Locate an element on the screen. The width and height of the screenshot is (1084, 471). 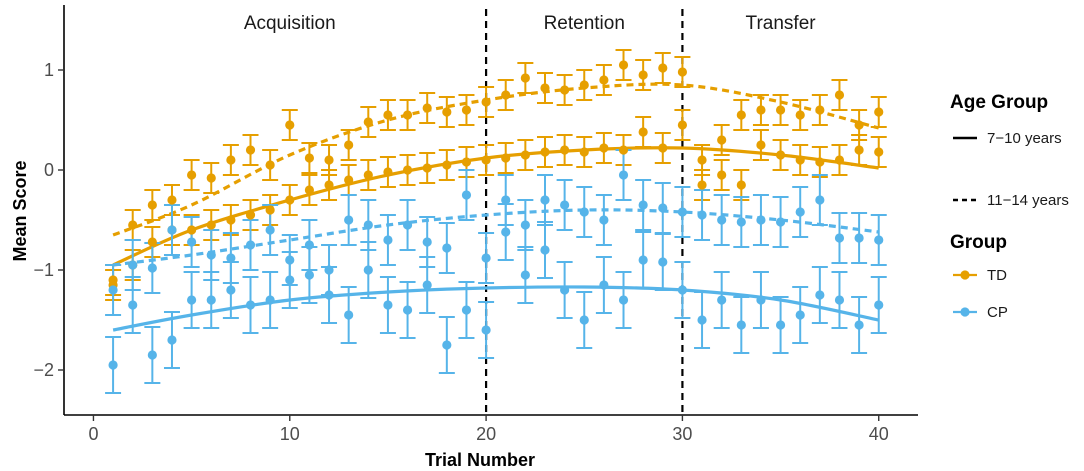
x-tick-label: 0 is located at coordinates (93, 434).